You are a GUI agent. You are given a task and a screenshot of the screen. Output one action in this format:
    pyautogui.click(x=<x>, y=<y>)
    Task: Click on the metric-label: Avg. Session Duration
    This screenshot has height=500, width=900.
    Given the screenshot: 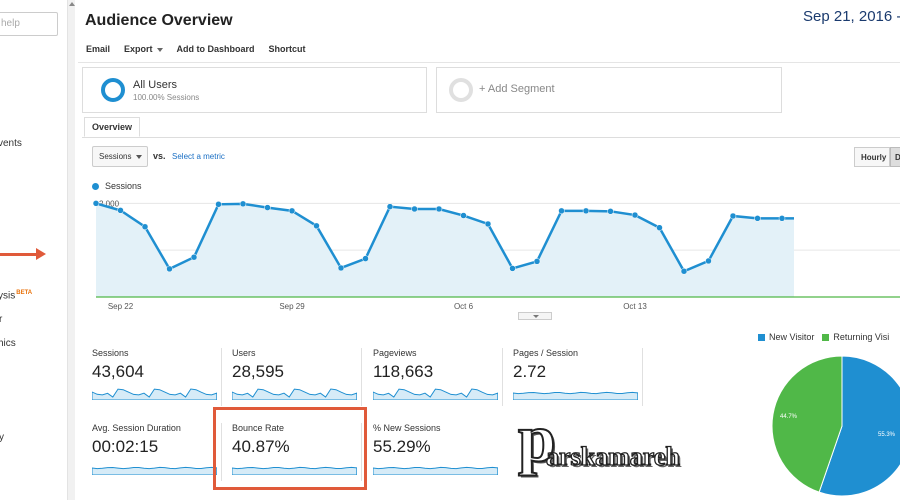 What is the action you would take?
    pyautogui.click(x=136, y=428)
    